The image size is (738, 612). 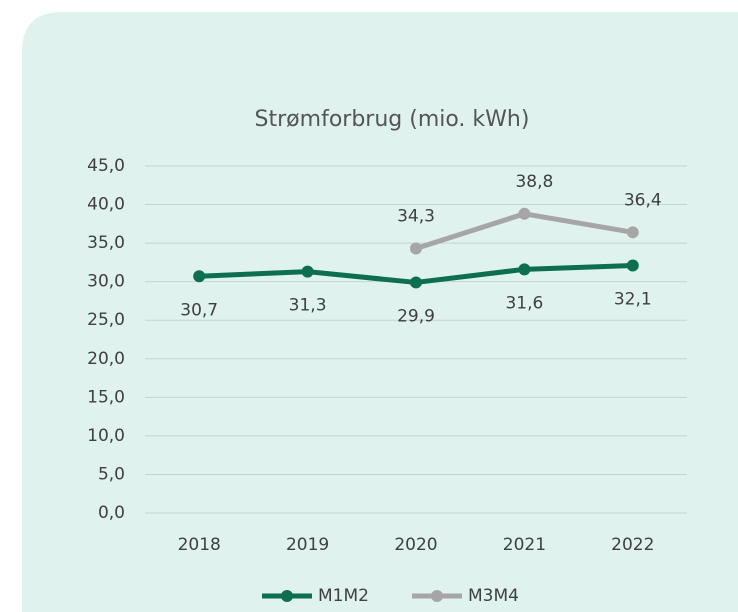 What do you see at coordinates (632, 545) in the screenshot?
I see `x-tick-label: 2022` at bounding box center [632, 545].